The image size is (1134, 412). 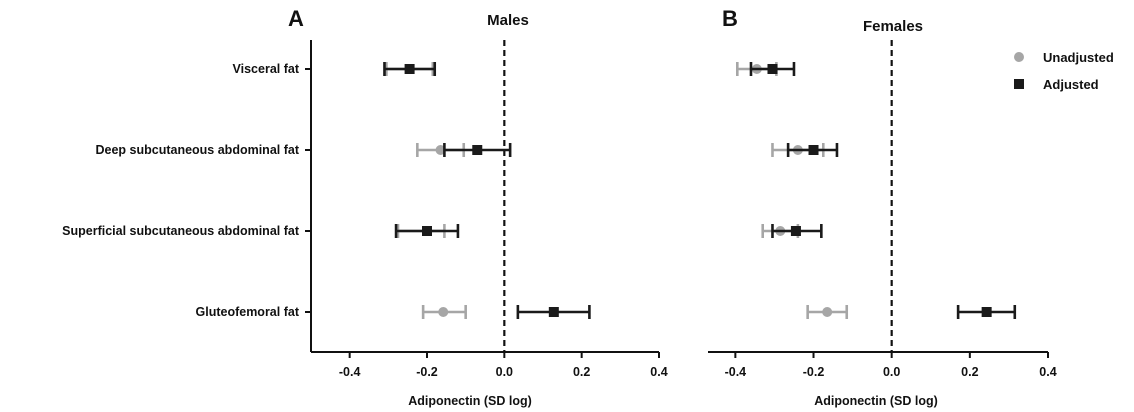 I want to click on panel-letter-b: B, so click(x=730, y=18).